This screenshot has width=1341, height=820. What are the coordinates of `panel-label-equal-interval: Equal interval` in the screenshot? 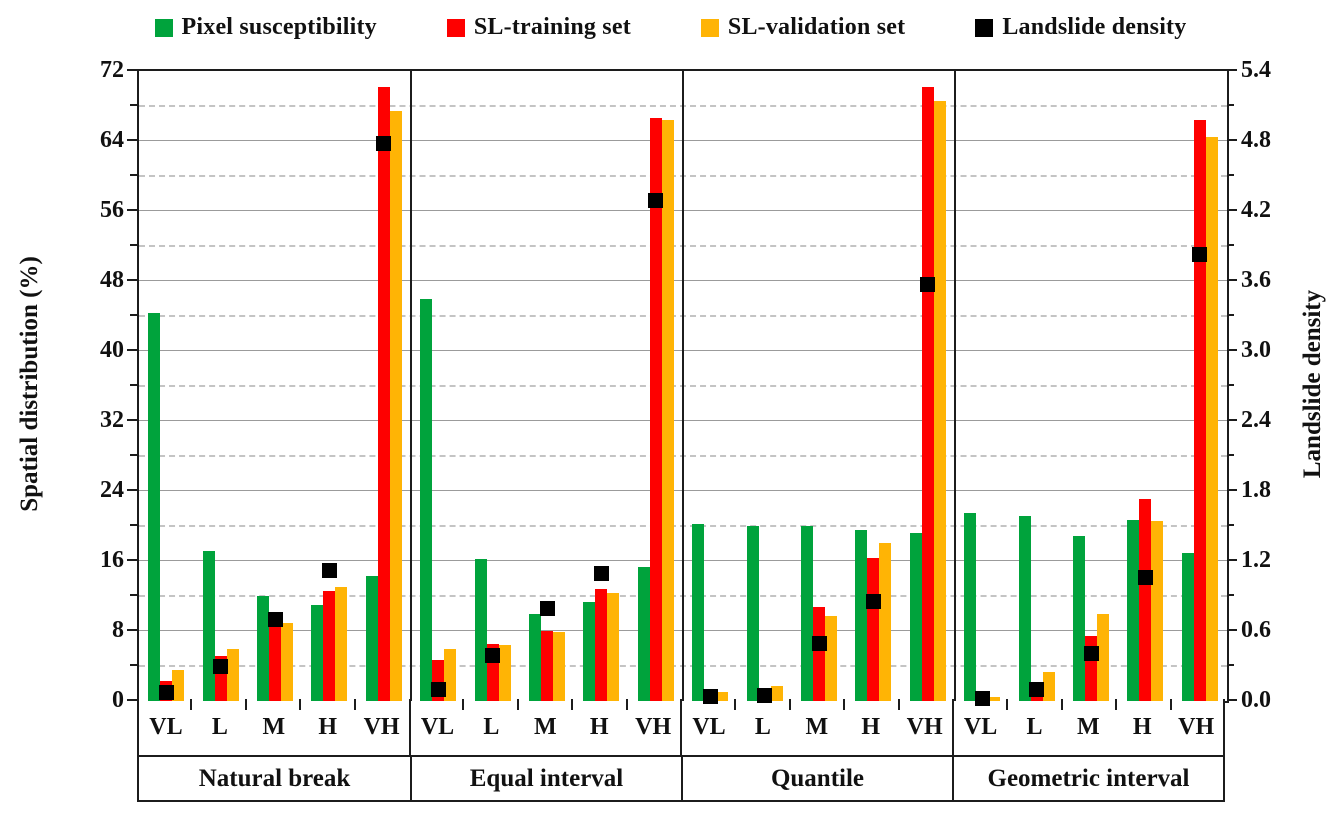 It's located at (545, 778).